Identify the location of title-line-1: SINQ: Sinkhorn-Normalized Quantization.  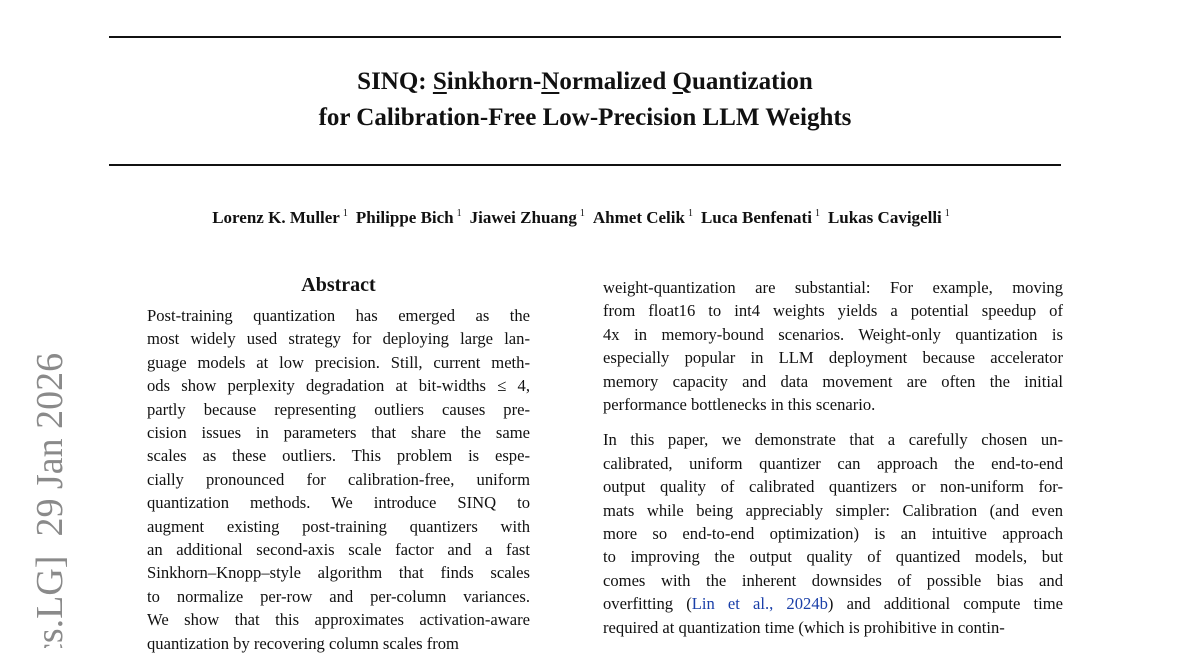
(585, 81).